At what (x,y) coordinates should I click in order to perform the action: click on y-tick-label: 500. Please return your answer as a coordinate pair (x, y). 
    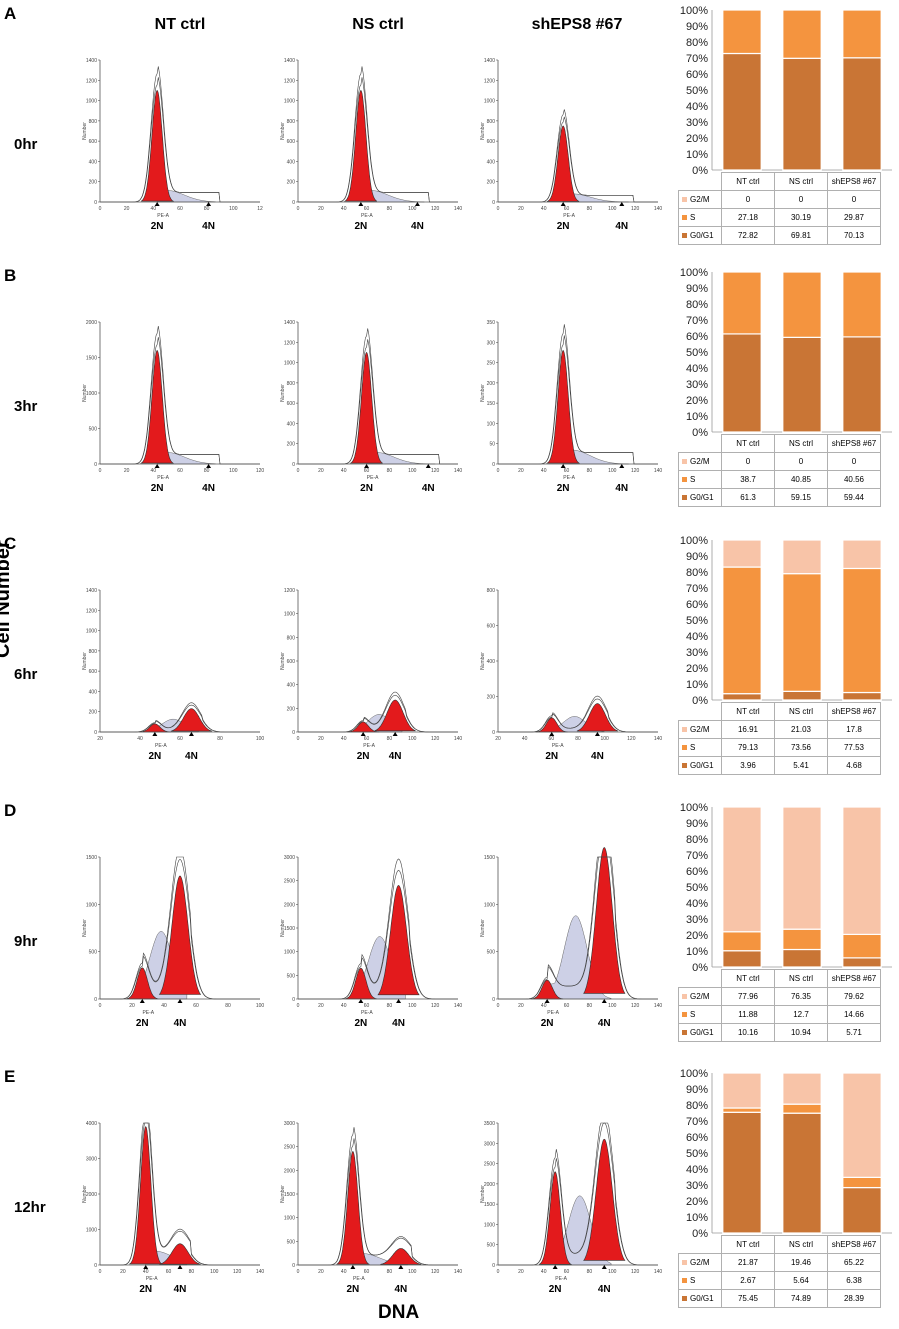
    Looking at the image, I should click on (93, 953).